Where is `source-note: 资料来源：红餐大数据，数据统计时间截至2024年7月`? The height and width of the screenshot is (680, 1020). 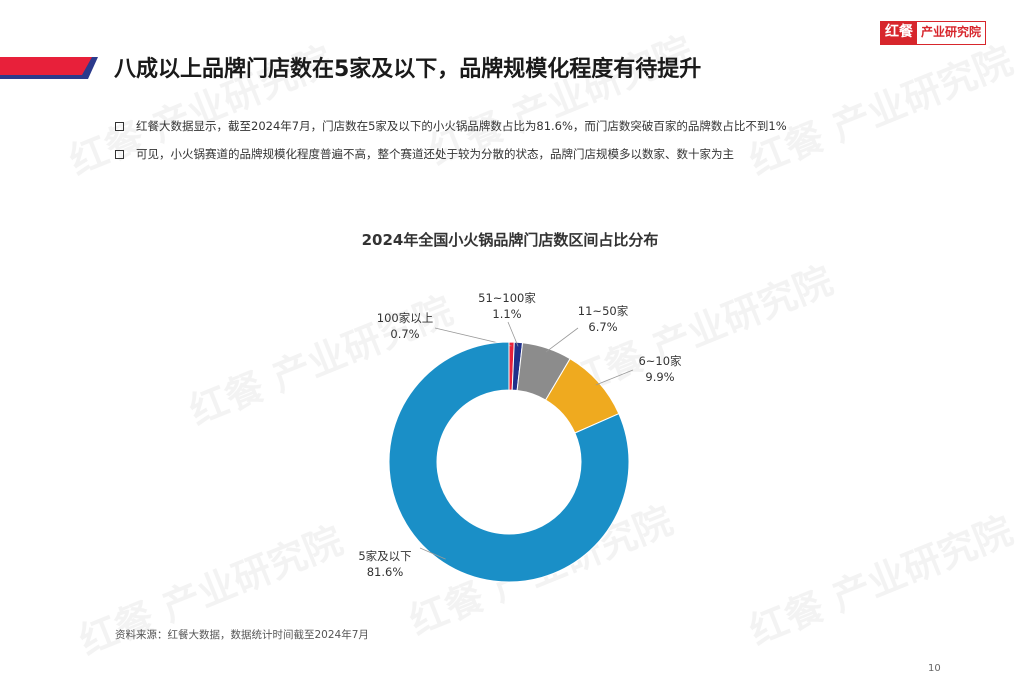
source-note: 资料来源：红餐大数据，数据统计时间截至2024年7月 is located at coordinates (242, 635).